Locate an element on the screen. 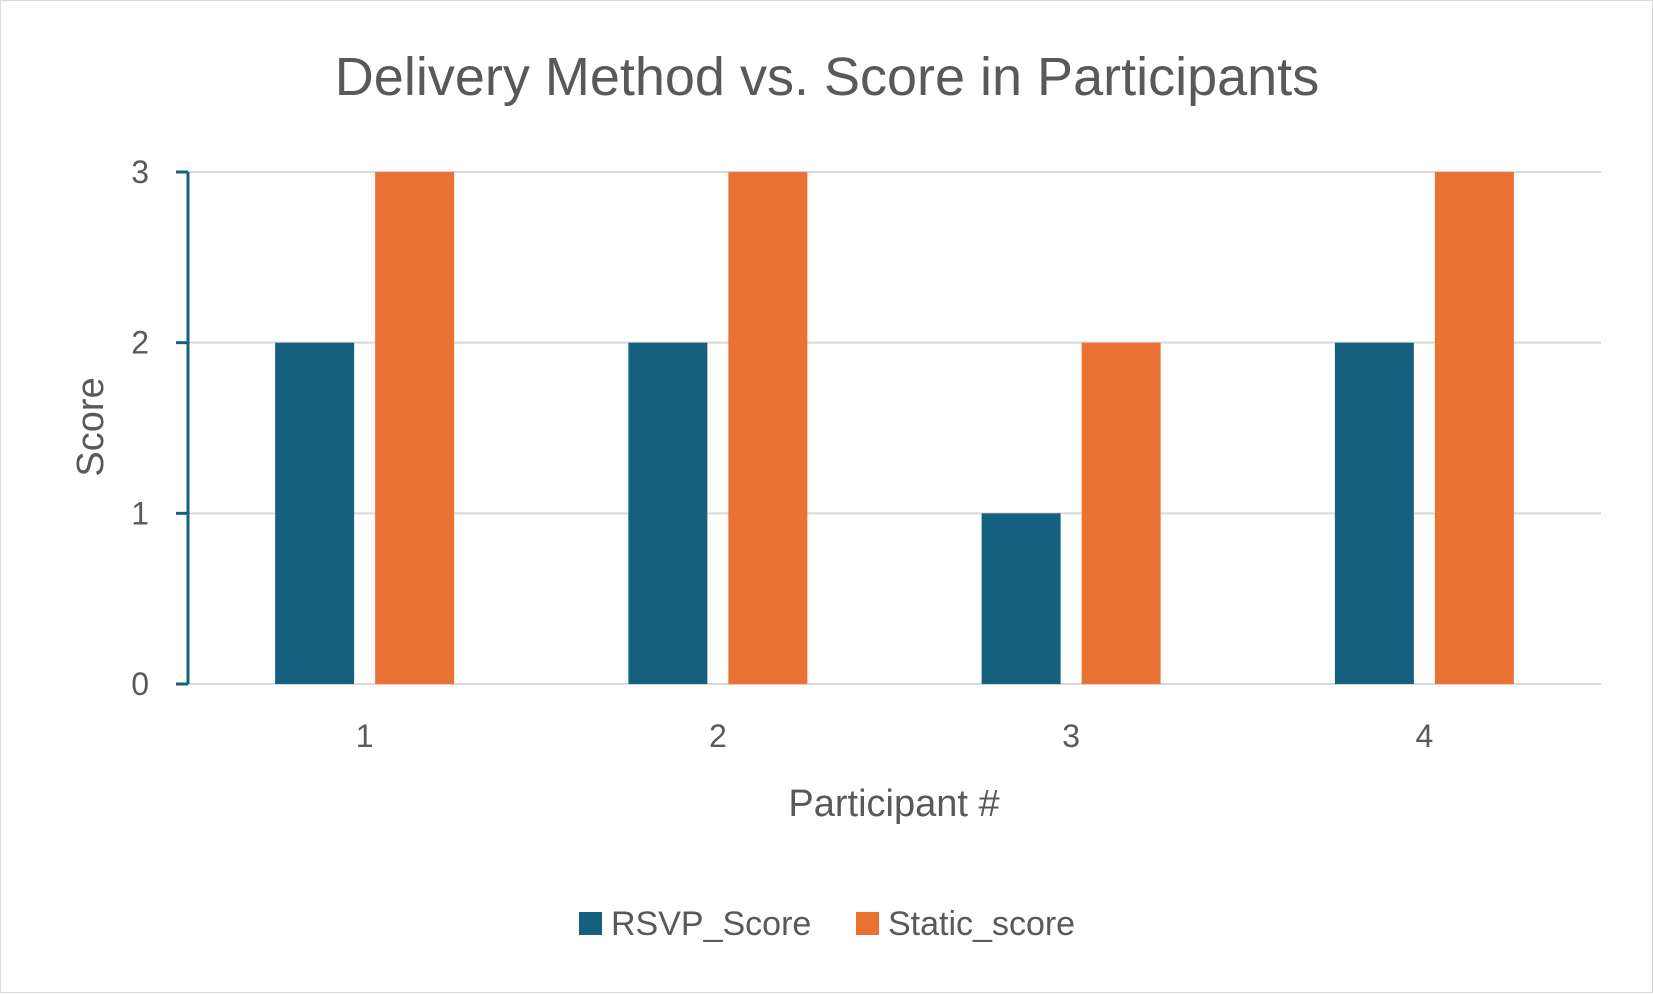 This screenshot has height=994, width=1653. y-tick-label: 1 is located at coordinates (140, 513).